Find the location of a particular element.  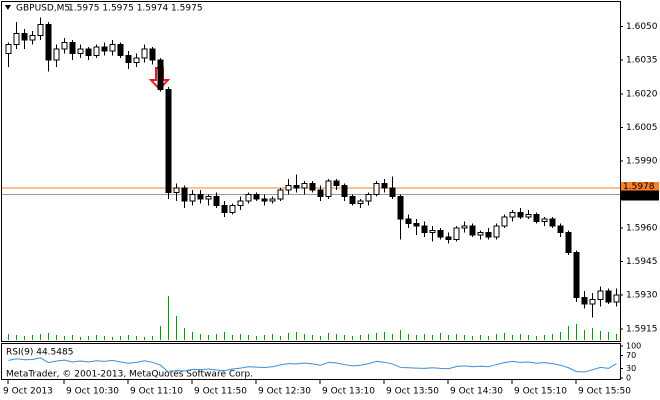

y-tick-label: 1.6035 is located at coordinates (642, 61).